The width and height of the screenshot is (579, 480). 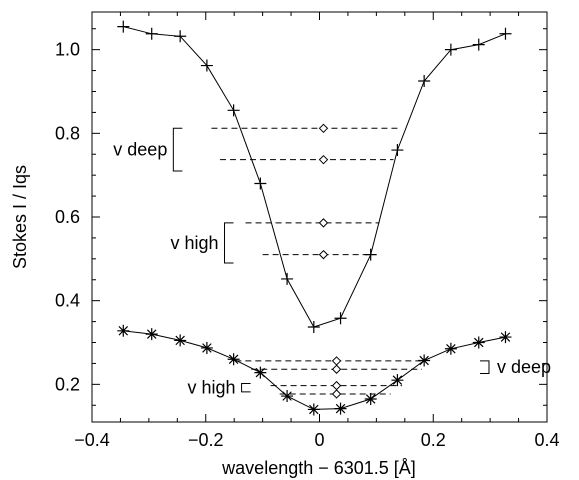 I want to click on y-tick-label: 0.2, so click(x=67, y=384).